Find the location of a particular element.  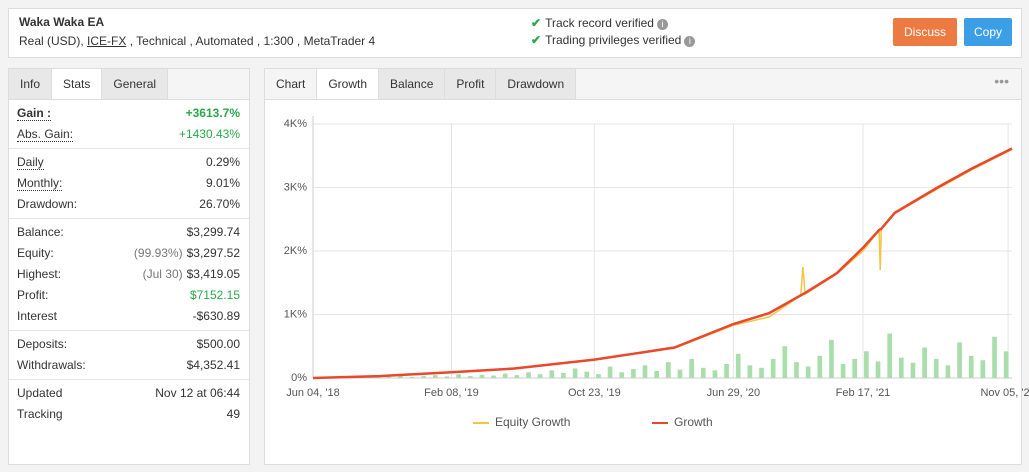

stat-label-text: Profit: is located at coordinates (33, 295).